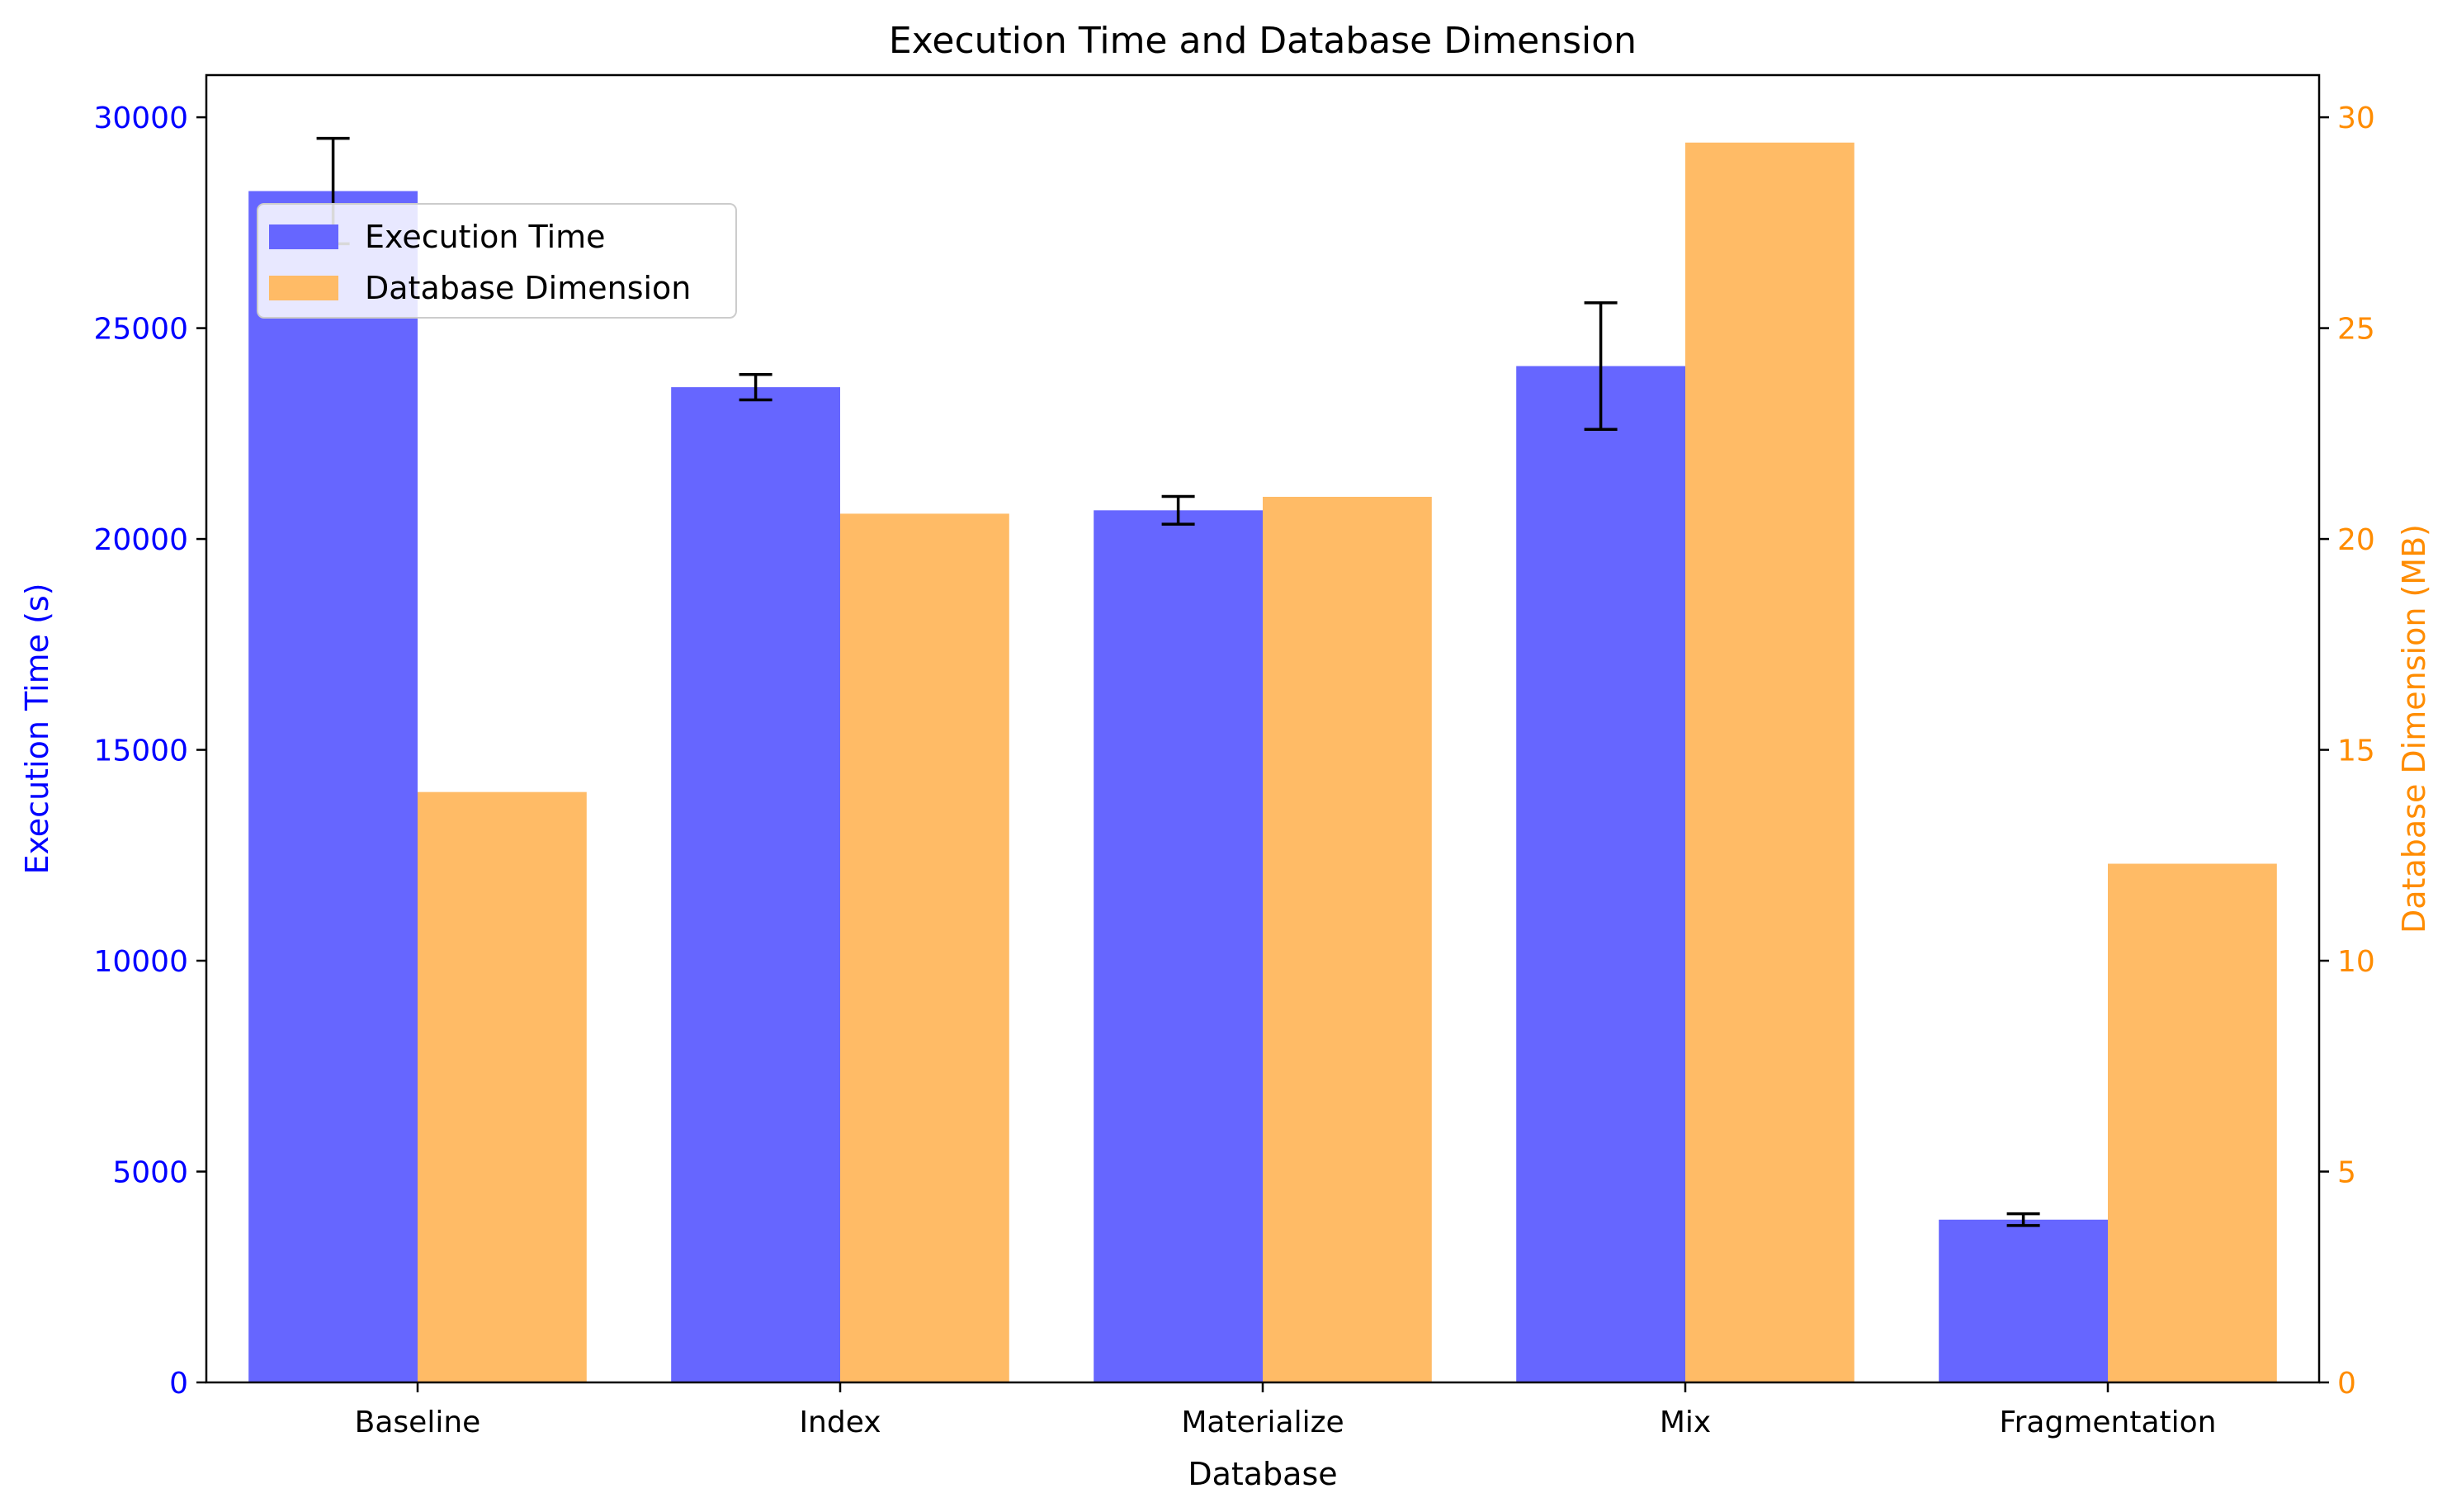 Image resolution: width=2452 pixels, height=1512 pixels. What do you see at coordinates (2109, 1423) in the screenshot?
I see `x-tick-label-fragmentation: Fragmentation` at bounding box center [2109, 1423].